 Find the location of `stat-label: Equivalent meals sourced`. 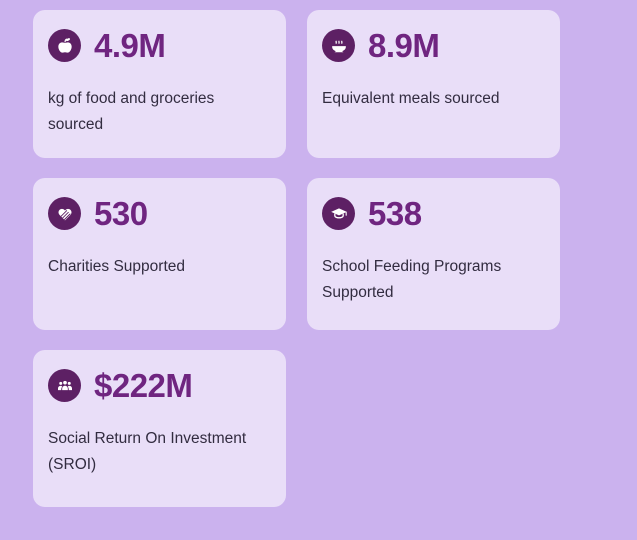

stat-label: Equivalent meals sourced is located at coordinates (411, 98).